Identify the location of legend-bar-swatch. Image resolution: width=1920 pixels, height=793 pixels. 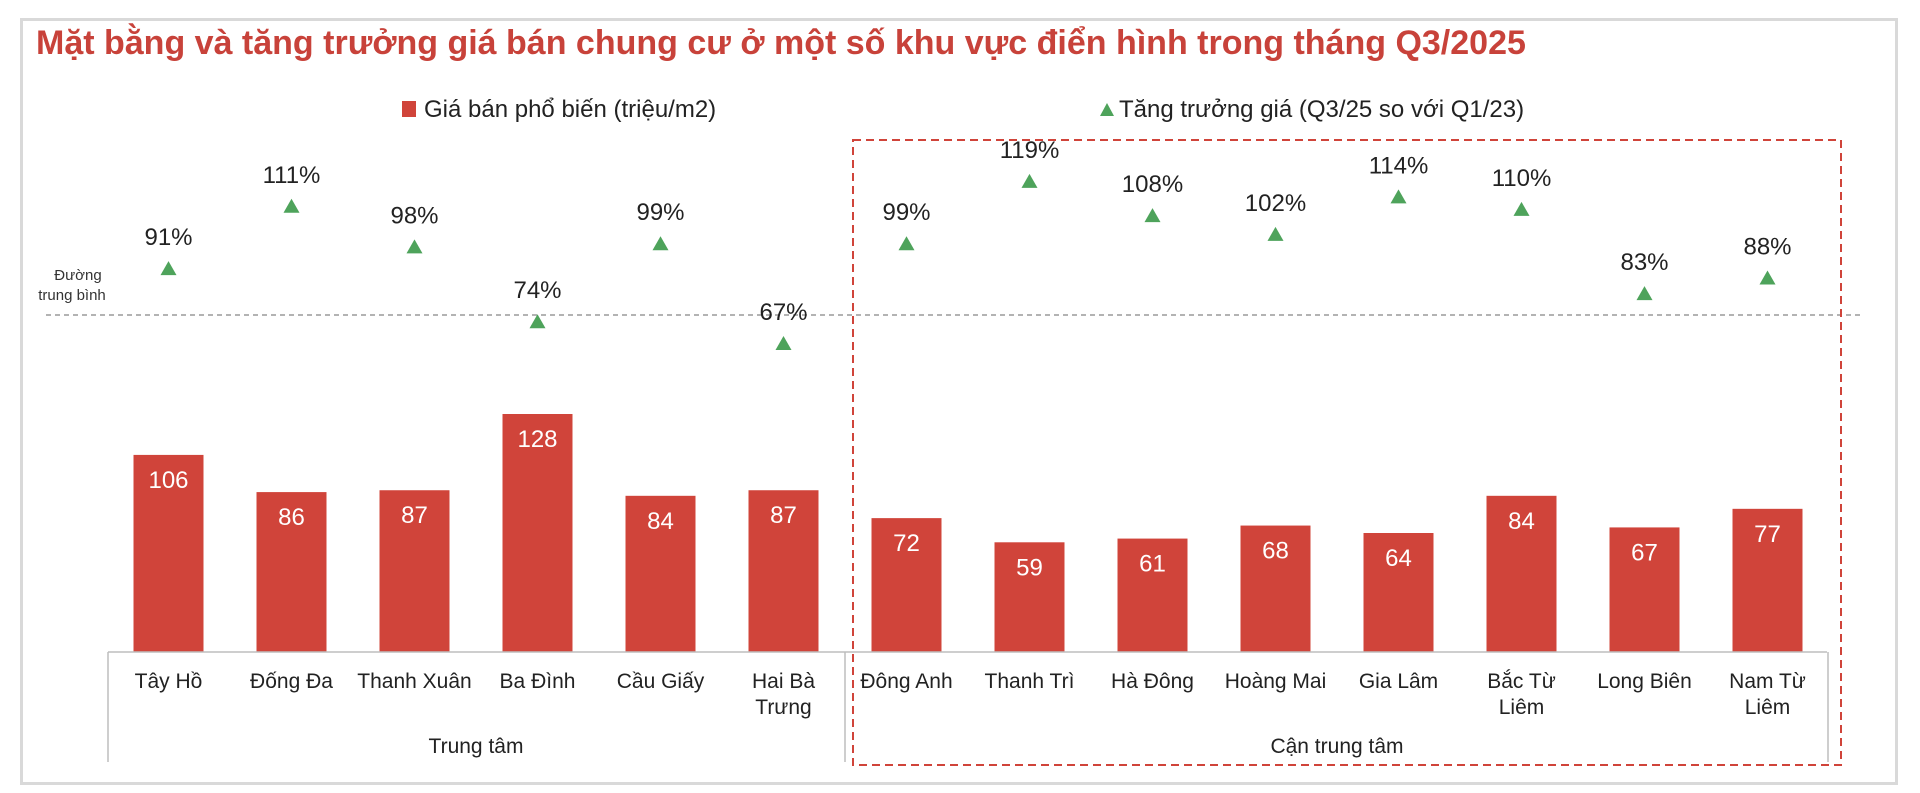
(409, 109).